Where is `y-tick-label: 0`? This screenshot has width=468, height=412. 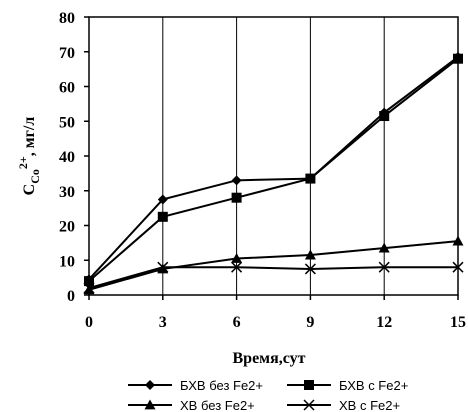 y-tick-label: 0 is located at coordinates (71, 296).